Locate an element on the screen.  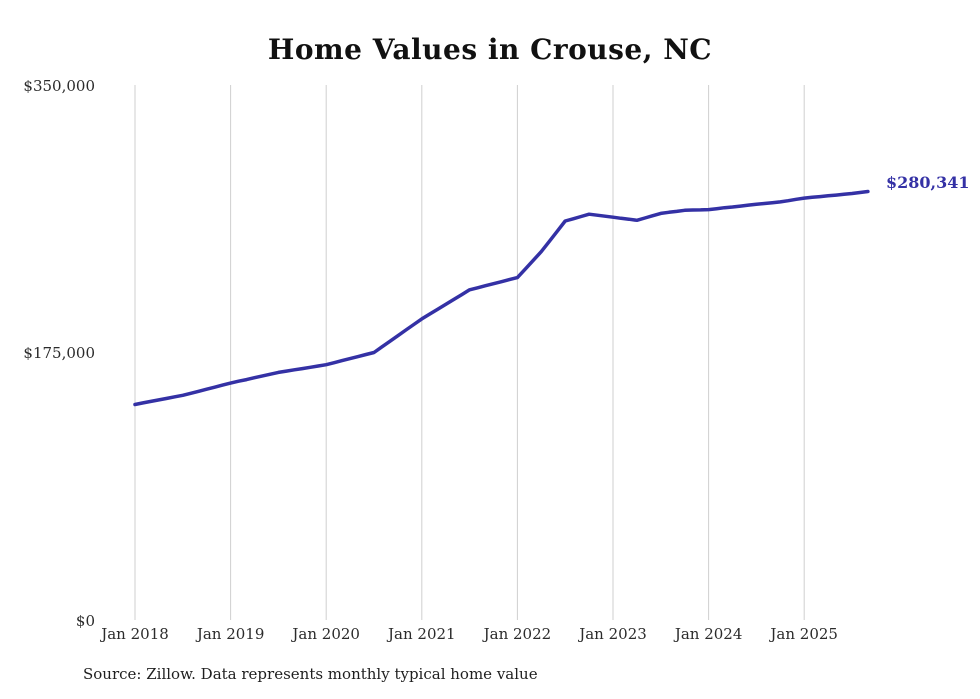
x-axis-tick-label: Jan 2018 is located at coordinates (135, 634).